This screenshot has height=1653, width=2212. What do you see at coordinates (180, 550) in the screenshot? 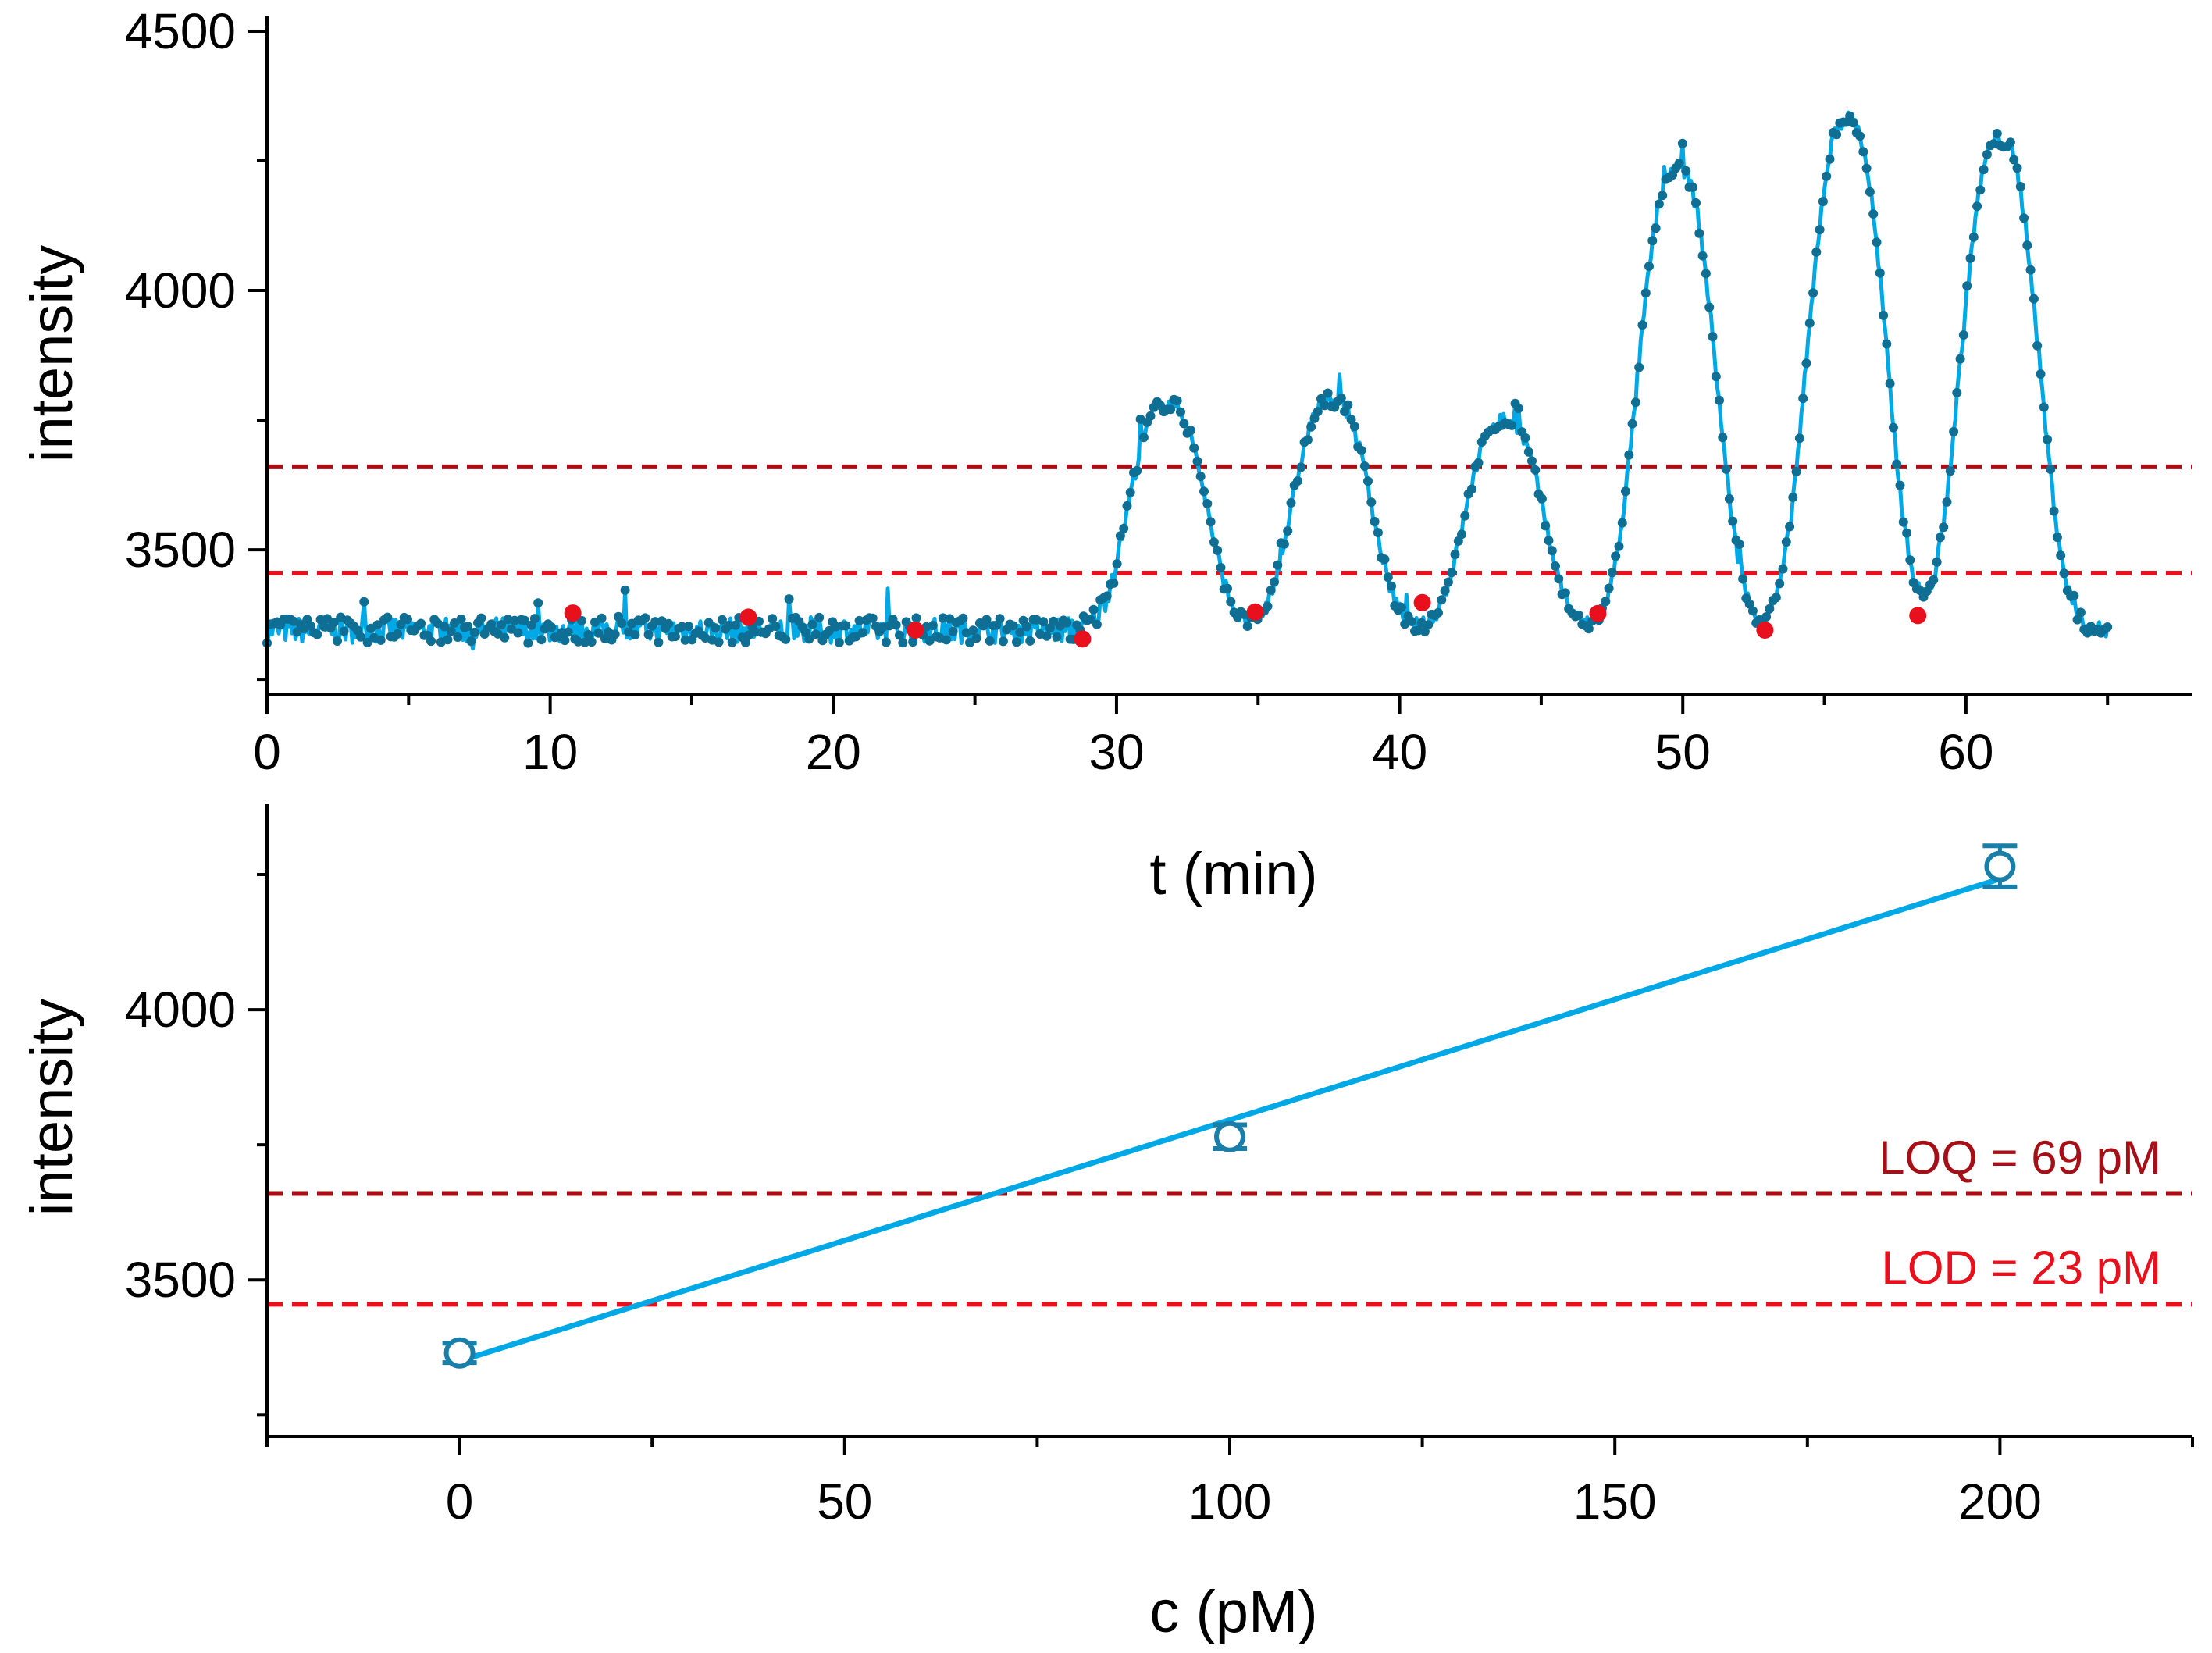
I see `top-y-tick-label: 3500` at bounding box center [180, 550].